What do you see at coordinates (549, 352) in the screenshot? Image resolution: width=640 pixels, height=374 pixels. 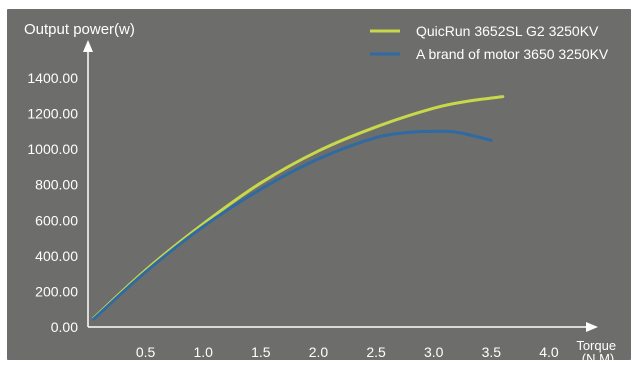 I see `x-tick-label: 4.0` at bounding box center [549, 352].